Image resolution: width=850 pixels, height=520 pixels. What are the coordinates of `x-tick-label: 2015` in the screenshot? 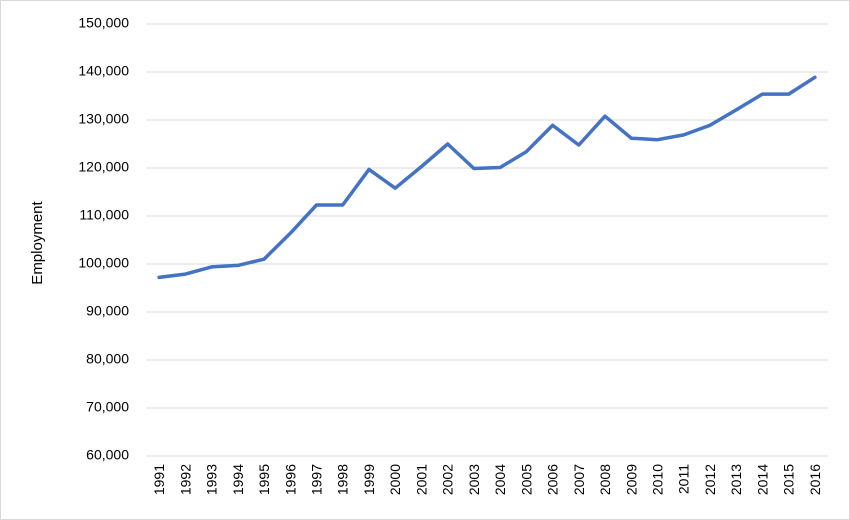 It's located at (789, 479).